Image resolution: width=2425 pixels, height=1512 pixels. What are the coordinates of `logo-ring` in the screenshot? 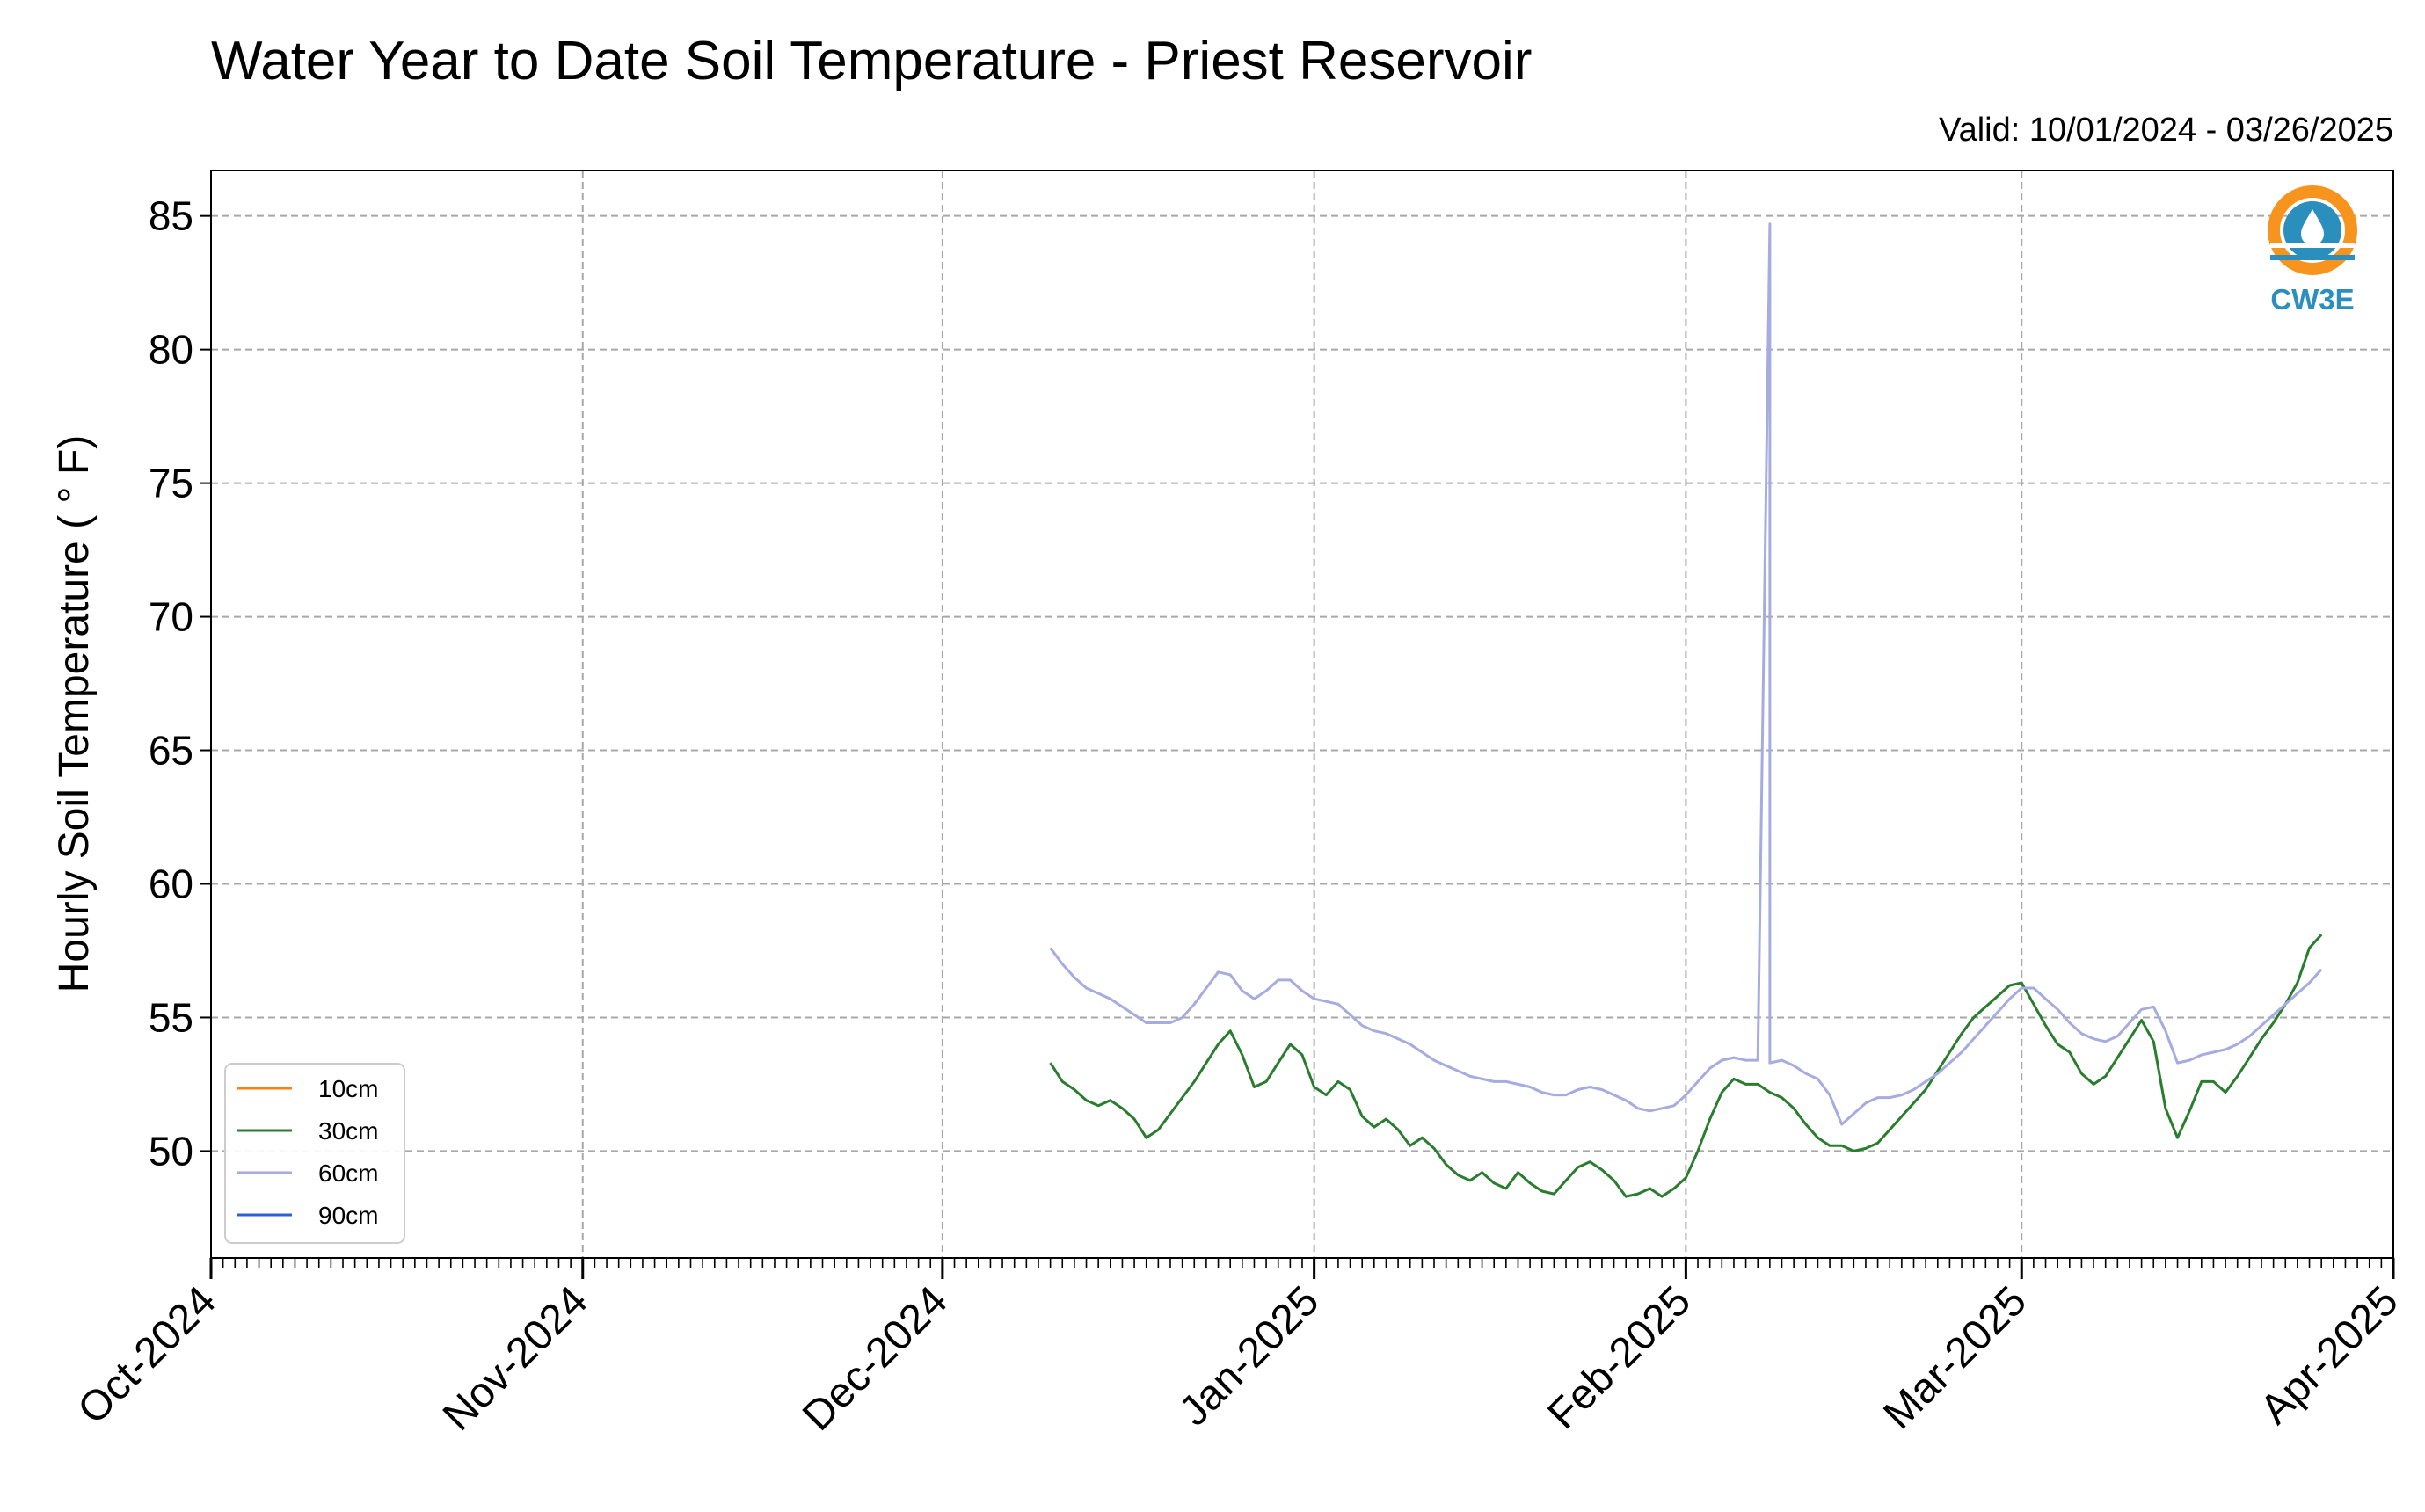 It's located at (2312, 230).